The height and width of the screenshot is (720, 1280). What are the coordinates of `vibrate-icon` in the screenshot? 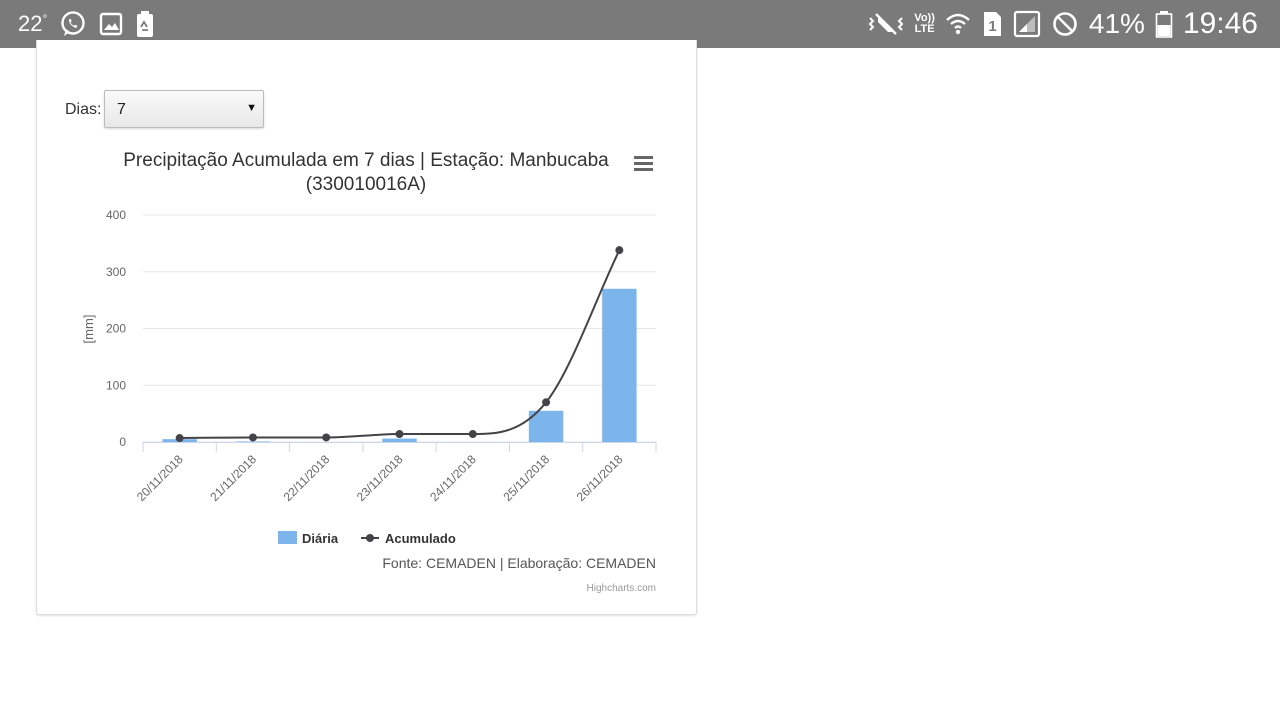 It's located at (886, 24).